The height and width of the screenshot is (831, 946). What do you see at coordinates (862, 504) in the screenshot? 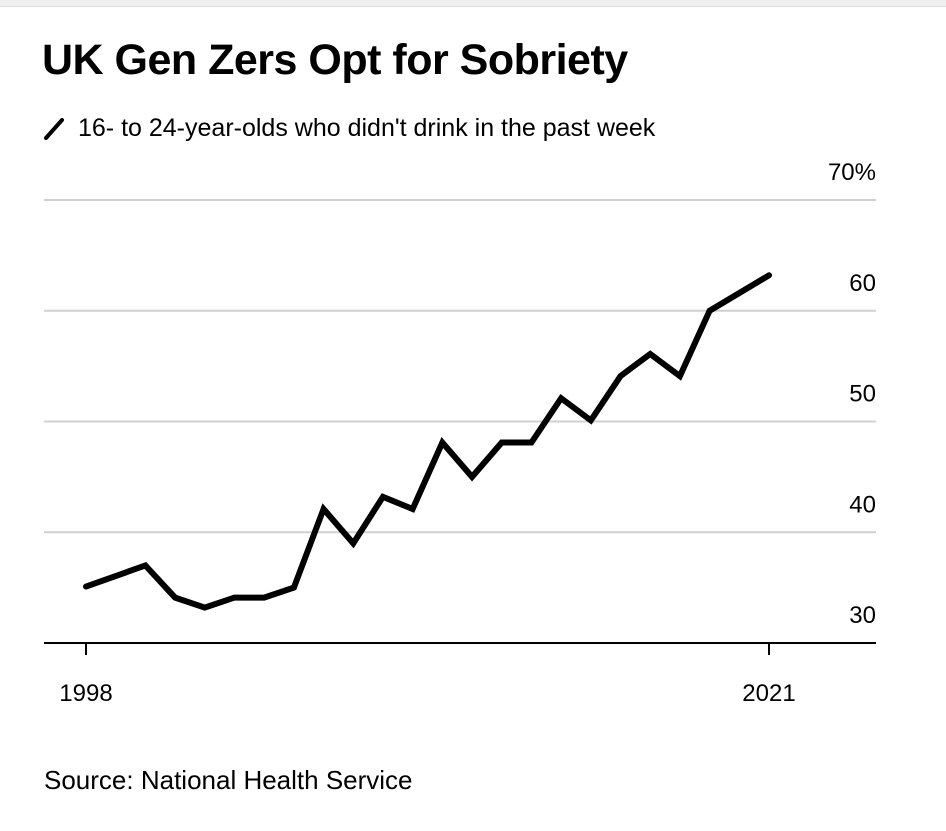
I see `y-tick-label: 40` at bounding box center [862, 504].